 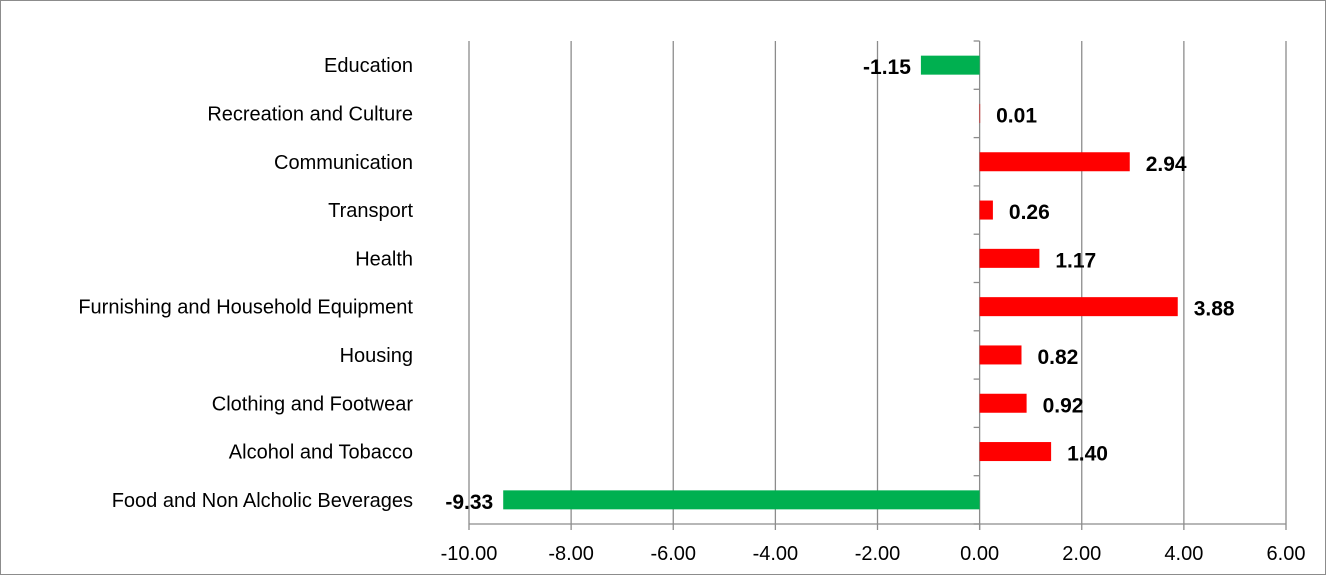 I want to click on x-tick-label: 2.00, so click(x=1081, y=554).